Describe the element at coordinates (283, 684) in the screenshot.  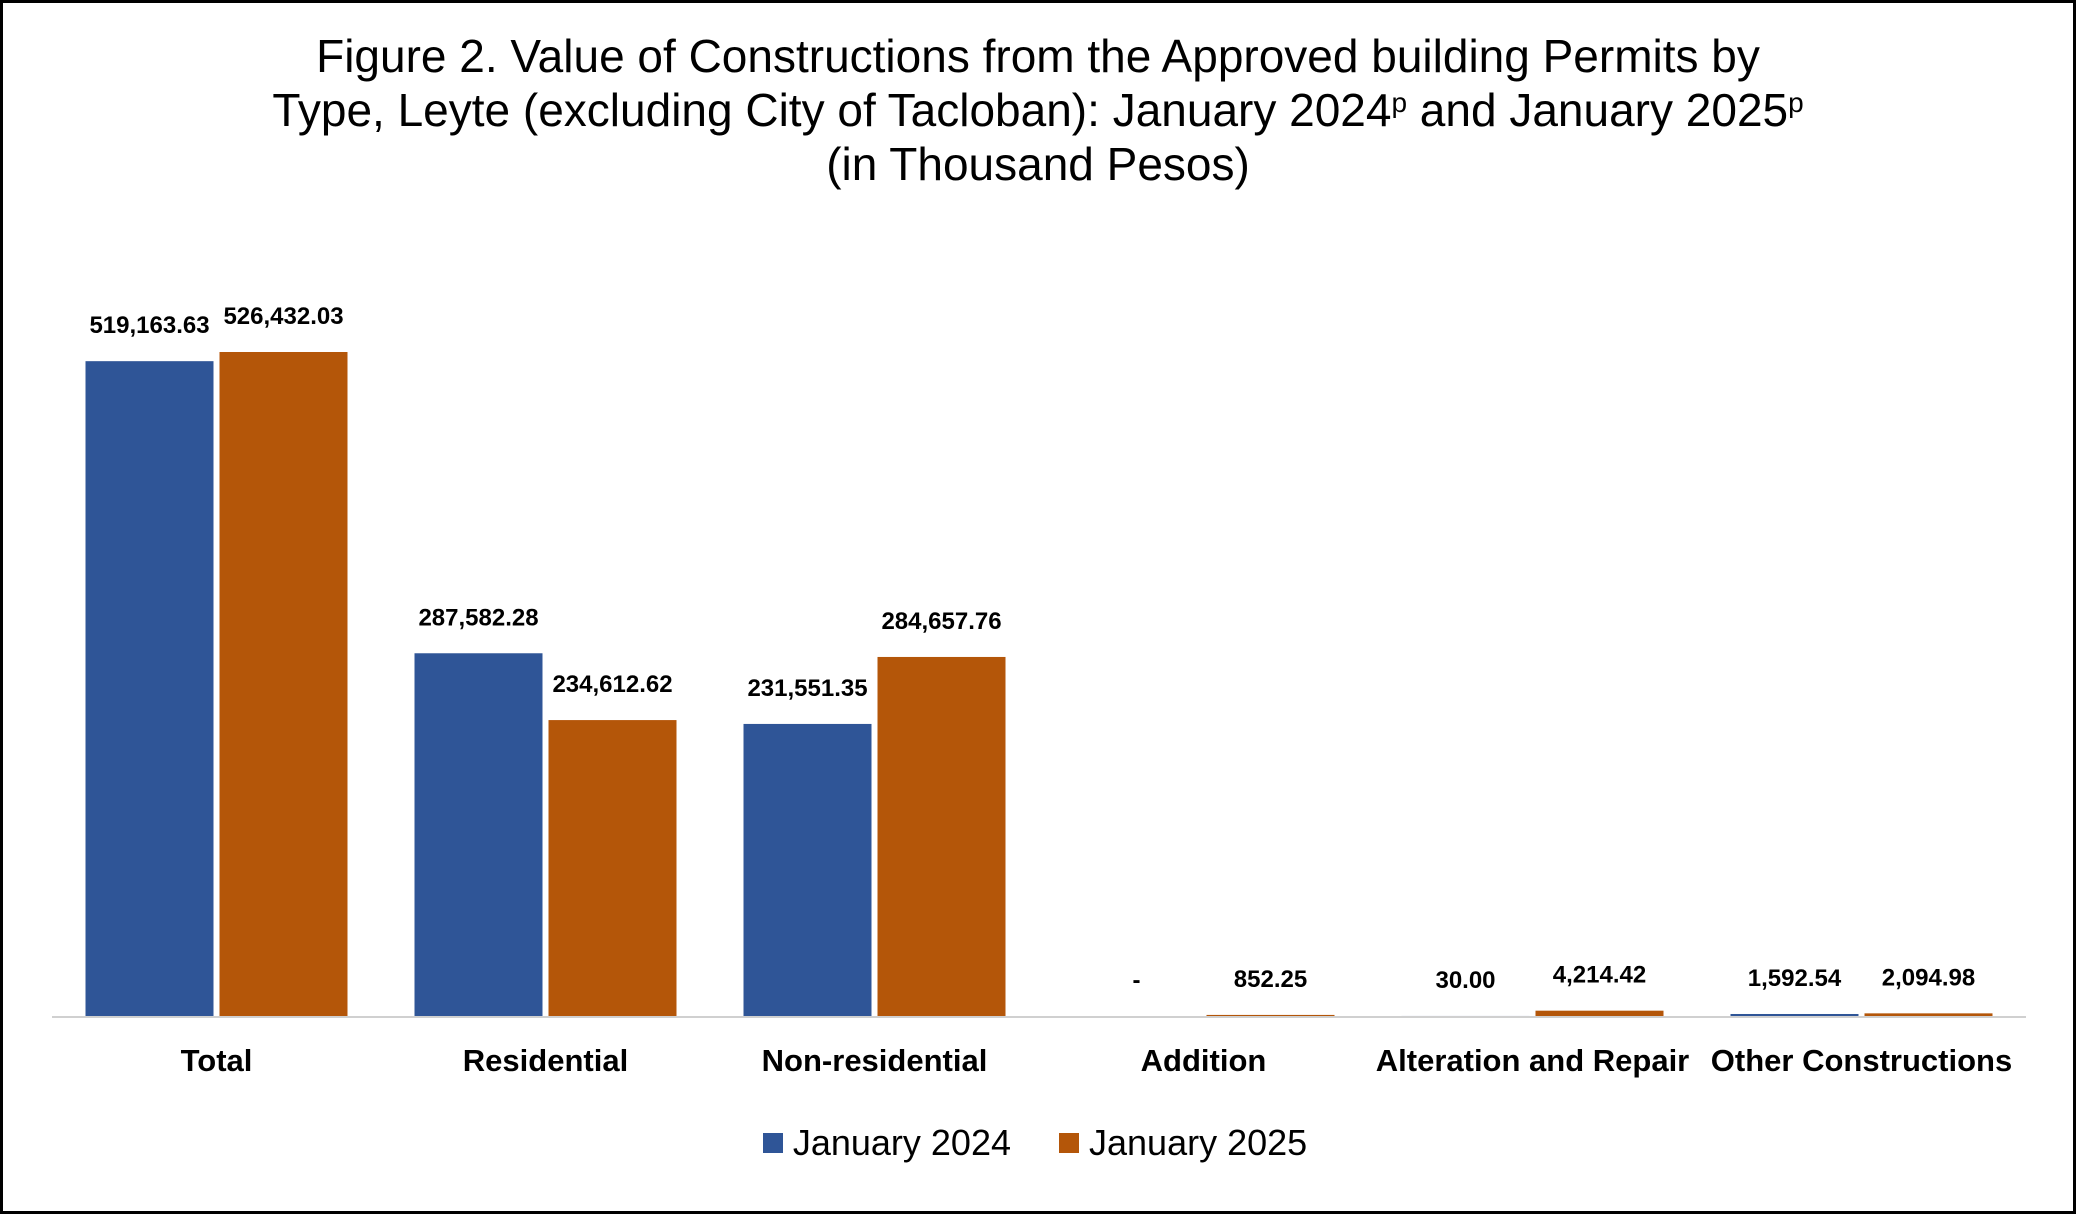
I see `bar-total-january-2025` at that location.